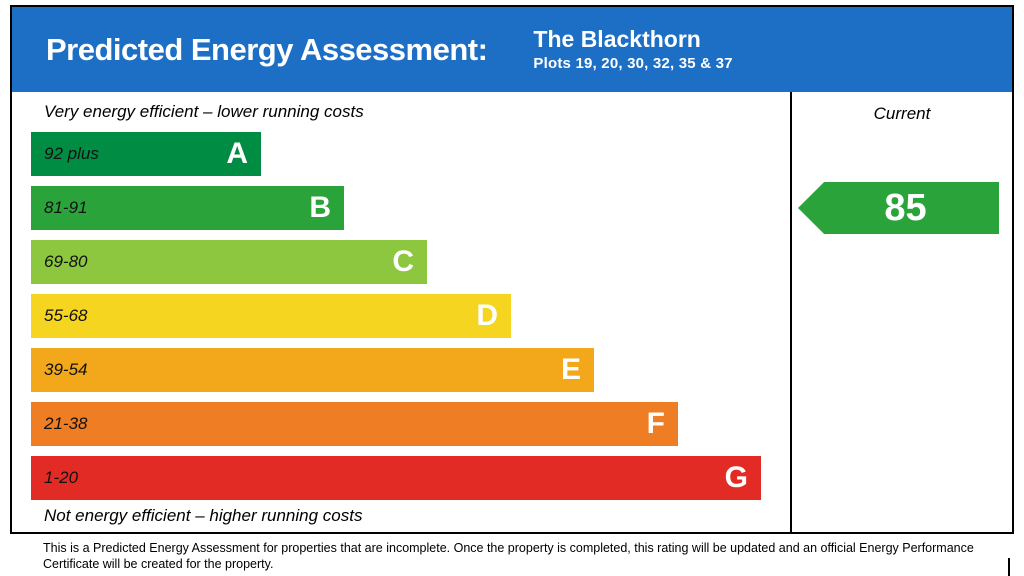 The height and width of the screenshot is (576, 1024). What do you see at coordinates (902, 113) in the screenshot?
I see `current-column-header: Current` at bounding box center [902, 113].